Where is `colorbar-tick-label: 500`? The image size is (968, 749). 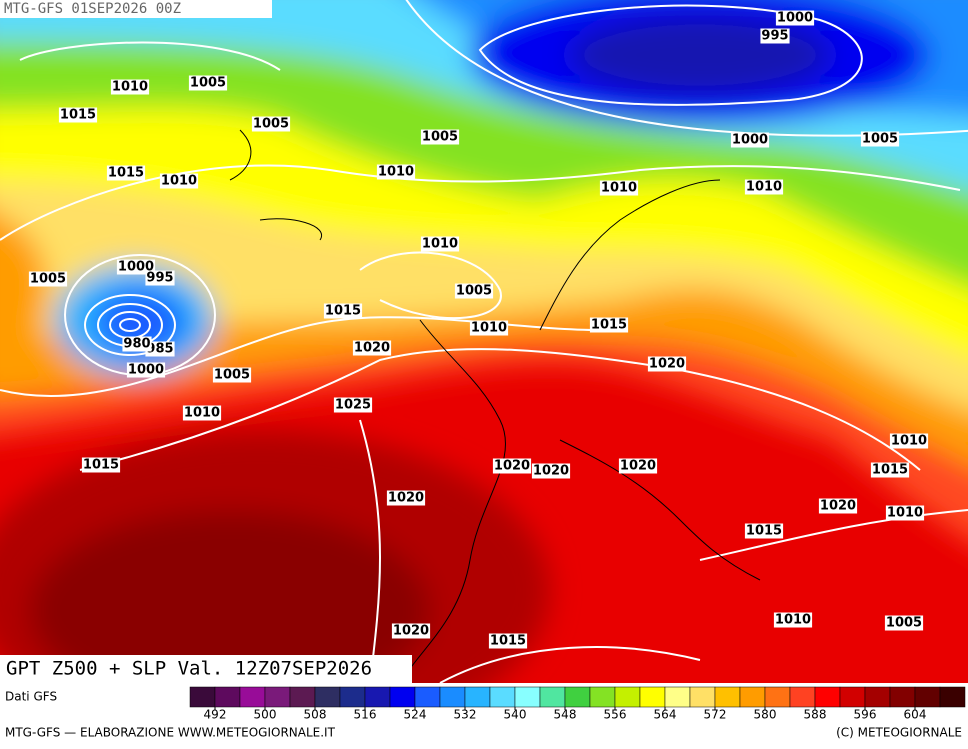
colorbar-tick-label: 500 is located at coordinates (265, 715).